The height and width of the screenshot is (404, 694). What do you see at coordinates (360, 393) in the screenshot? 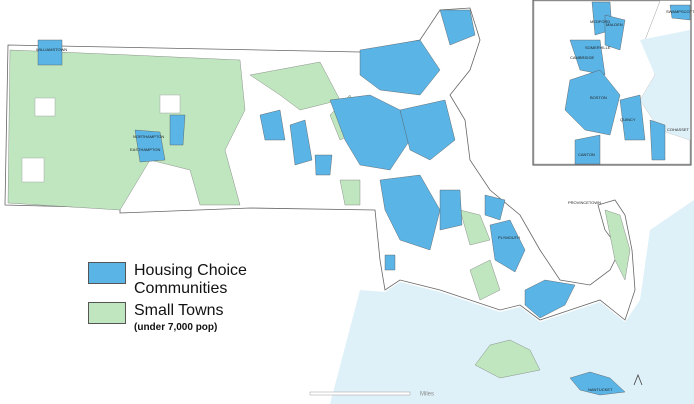
I see `scale-bar` at bounding box center [360, 393].